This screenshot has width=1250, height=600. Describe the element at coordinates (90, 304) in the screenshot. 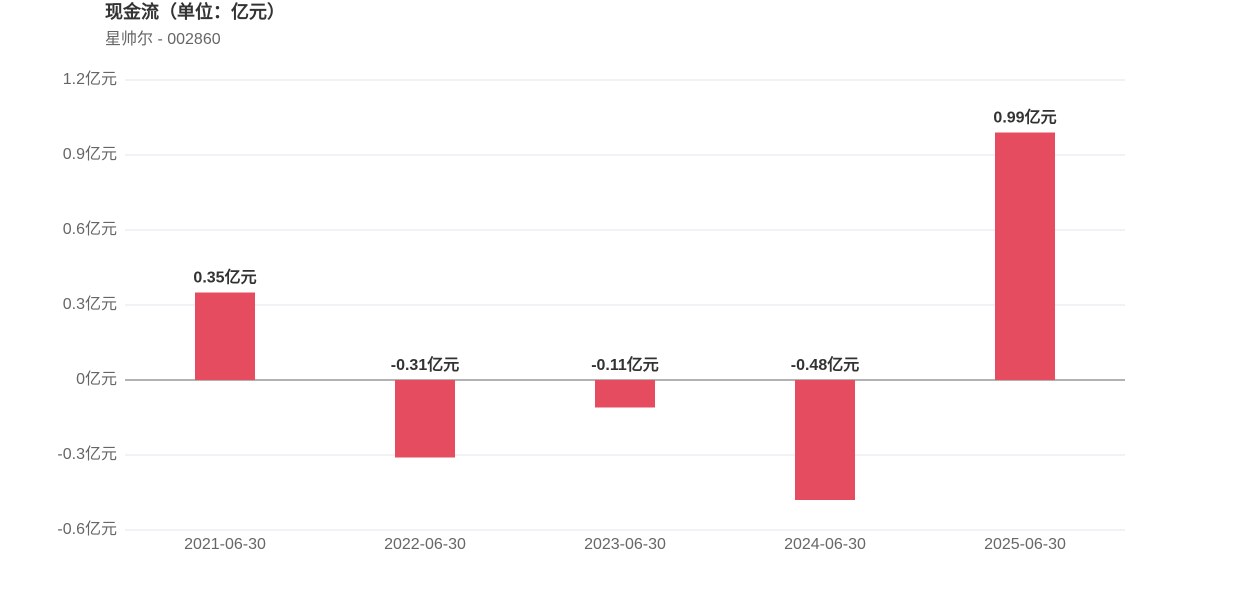

I see `y-tick-label: 0.3亿元` at that location.